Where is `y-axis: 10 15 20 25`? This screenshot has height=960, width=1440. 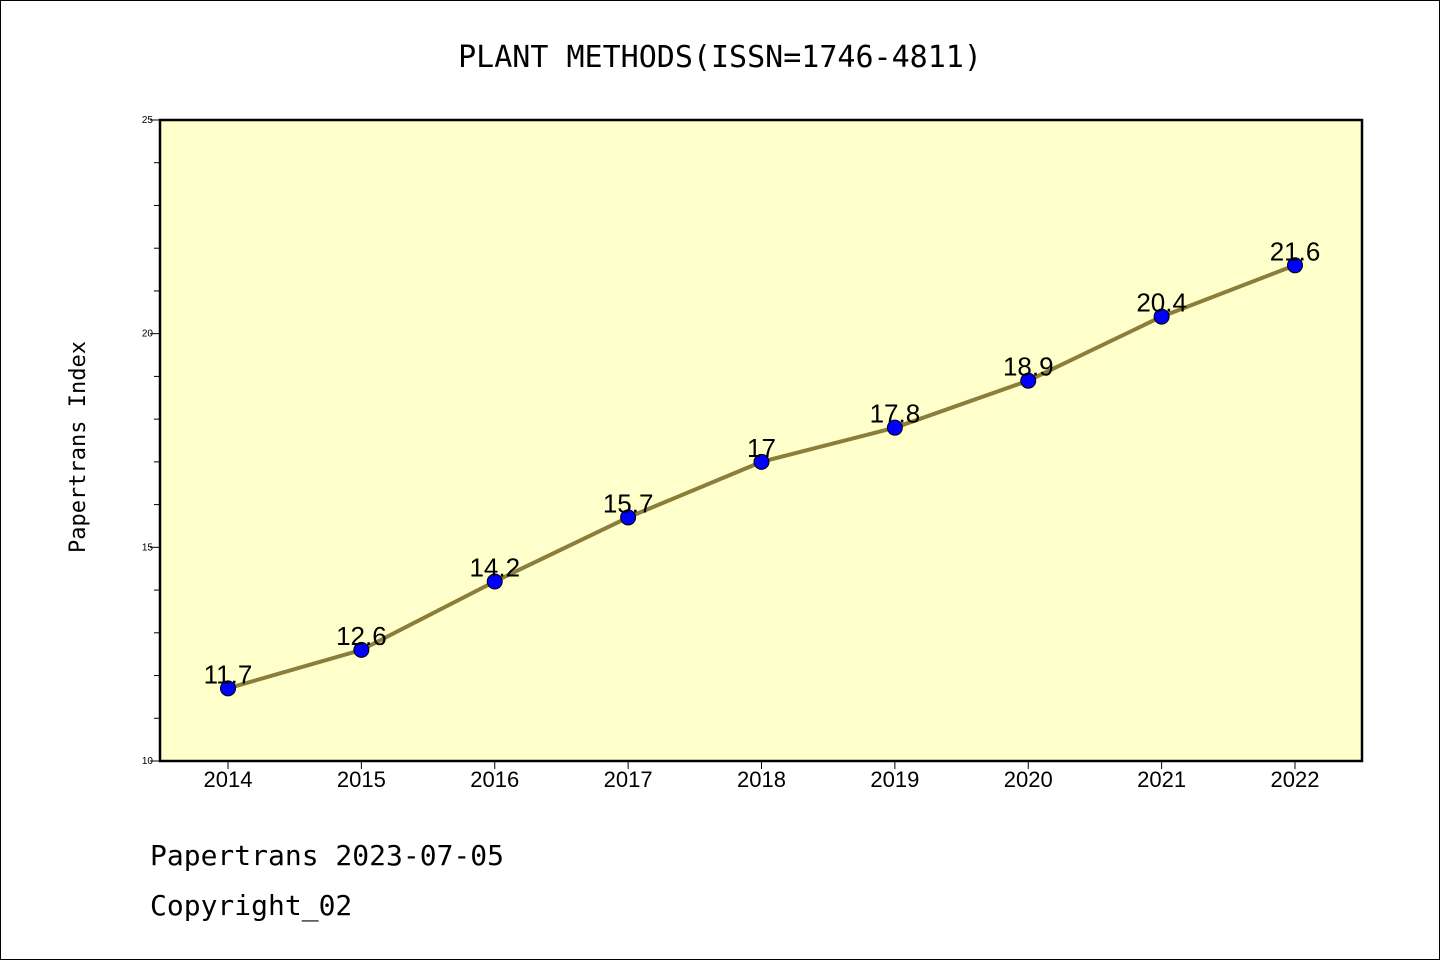 y-axis: 10 15 20 25 is located at coordinates (151, 441).